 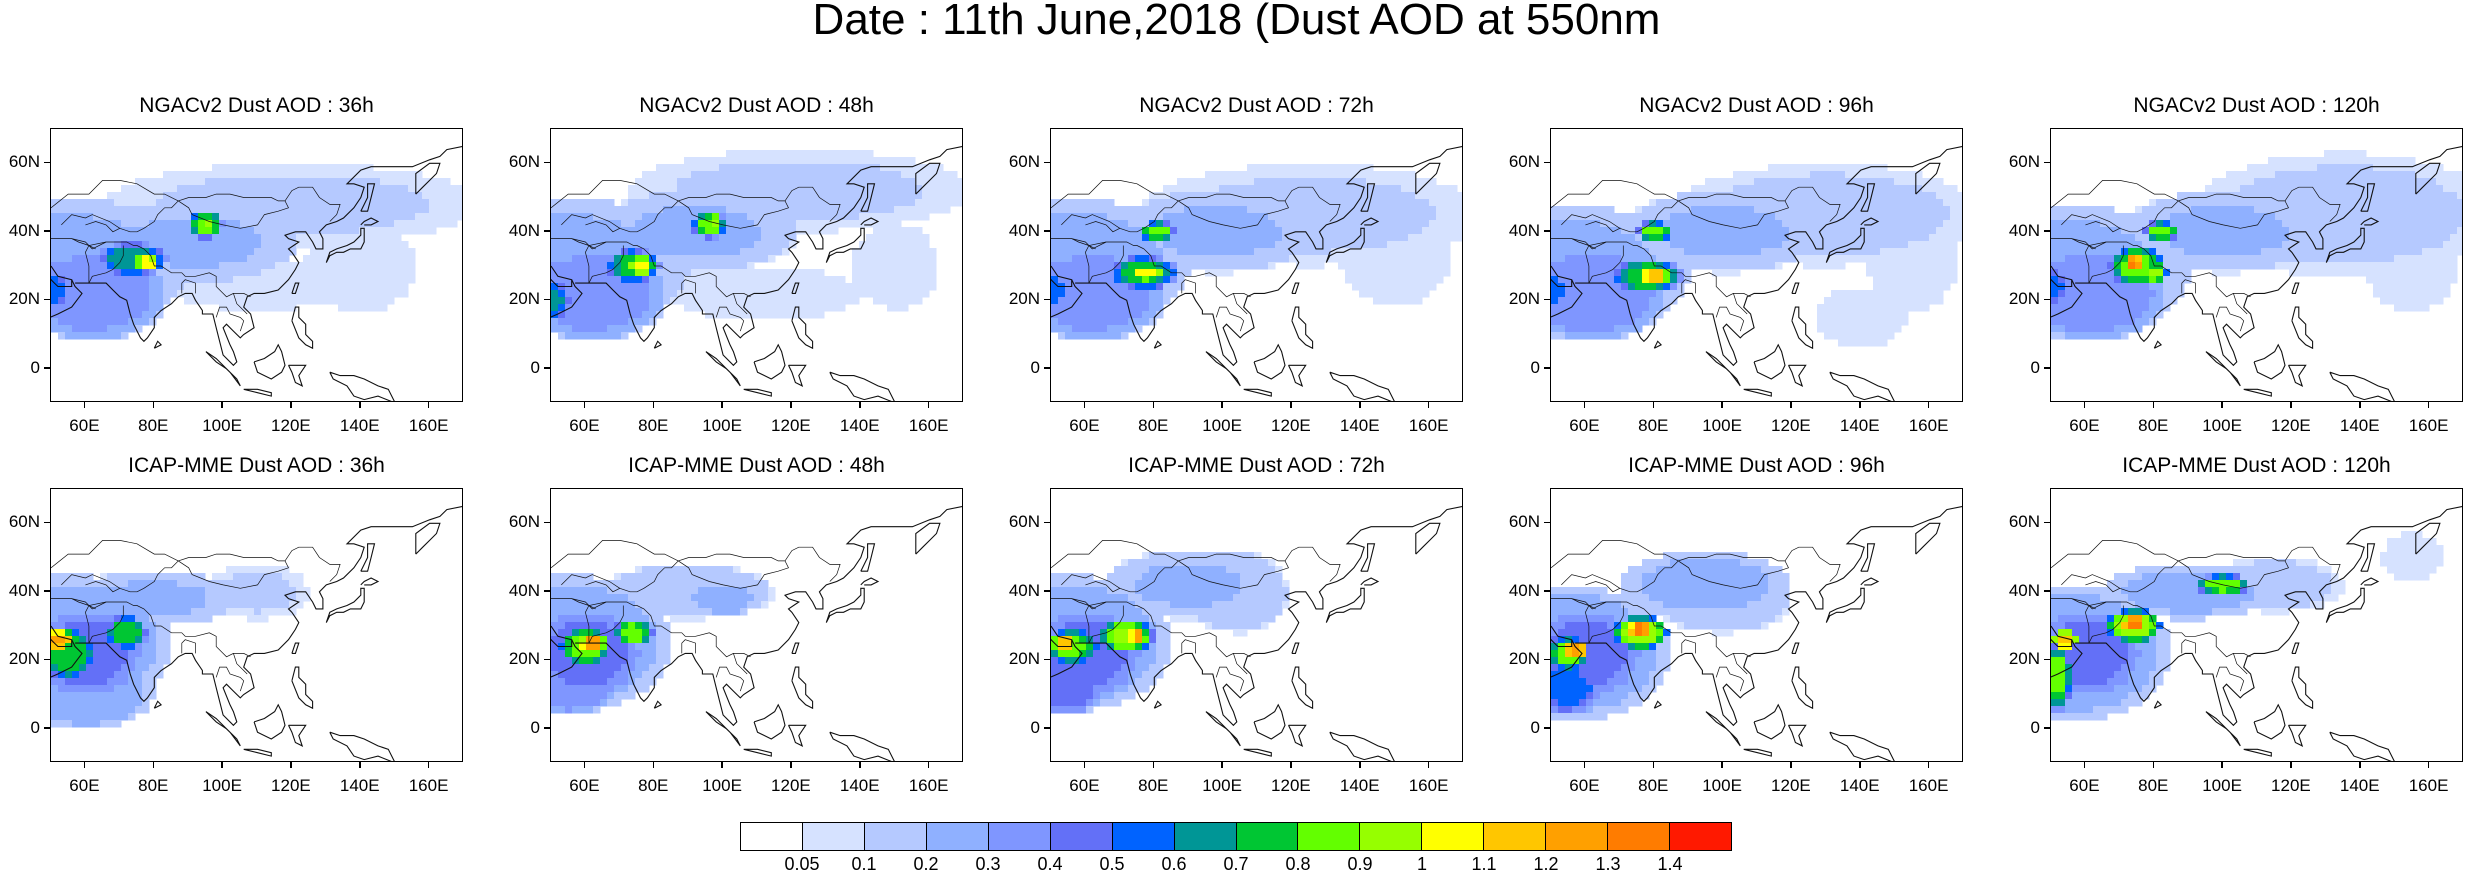 I want to click on lat-tick-label: 20N, so click(x=1020, y=299).